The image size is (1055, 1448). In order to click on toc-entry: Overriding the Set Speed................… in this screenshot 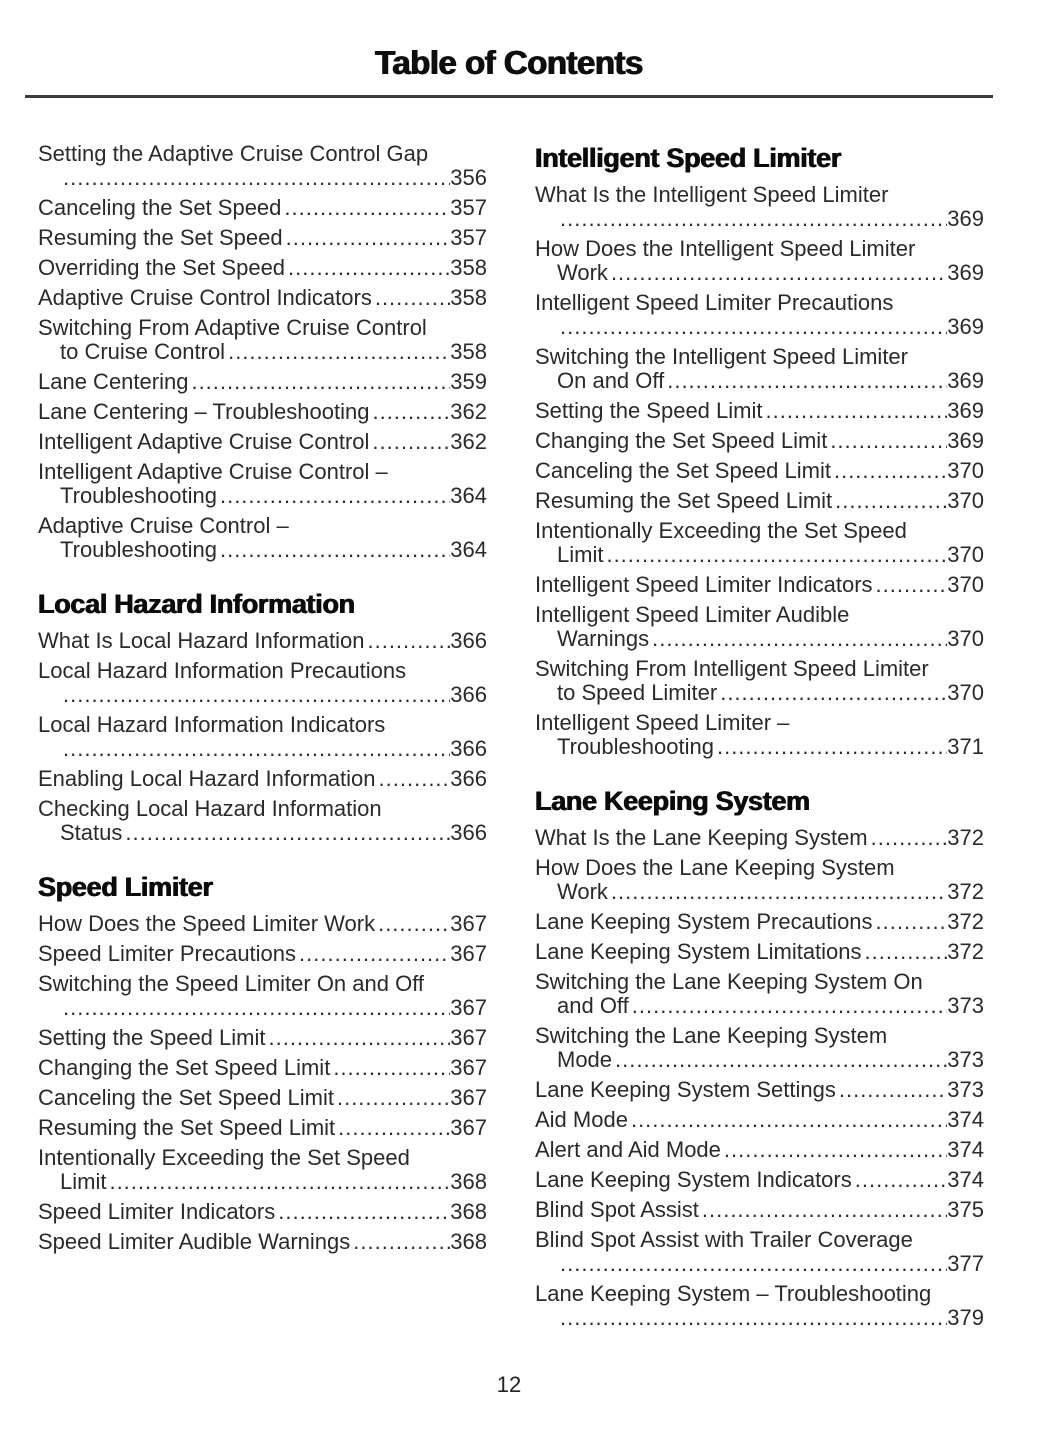, I will do `click(262, 268)`.